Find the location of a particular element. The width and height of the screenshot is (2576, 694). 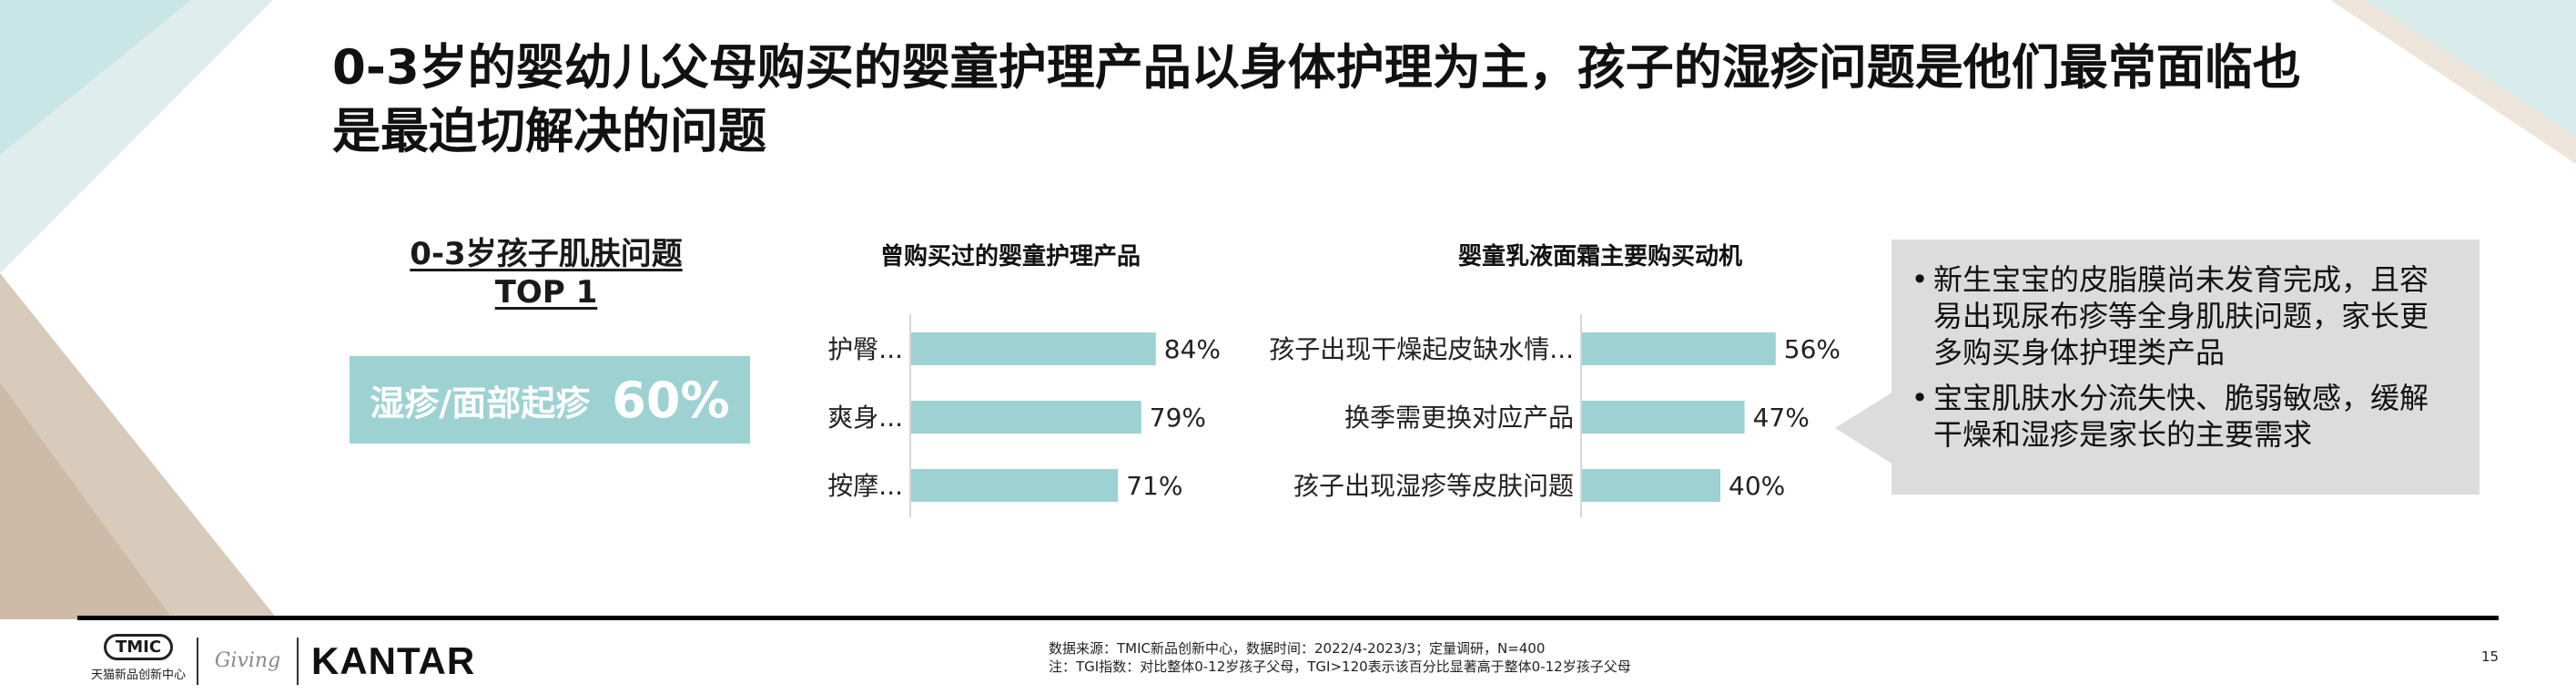

insight-item: • 宝宝肌肤水分流失快、脆弱敏感，缓解干燥和湿疹是家长的主要需求 is located at coordinates (2181, 416).